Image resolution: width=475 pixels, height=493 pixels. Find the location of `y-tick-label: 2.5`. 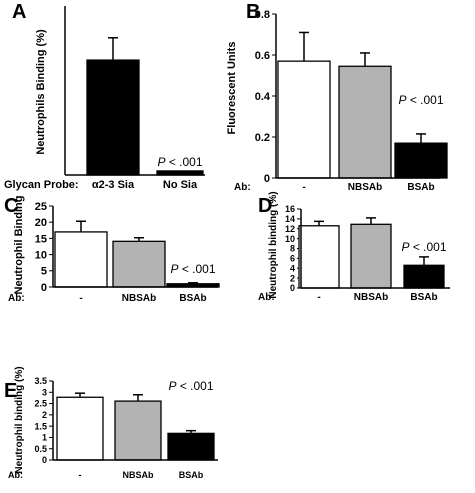

y-tick-label: 2.5 is located at coordinates (40, 404).